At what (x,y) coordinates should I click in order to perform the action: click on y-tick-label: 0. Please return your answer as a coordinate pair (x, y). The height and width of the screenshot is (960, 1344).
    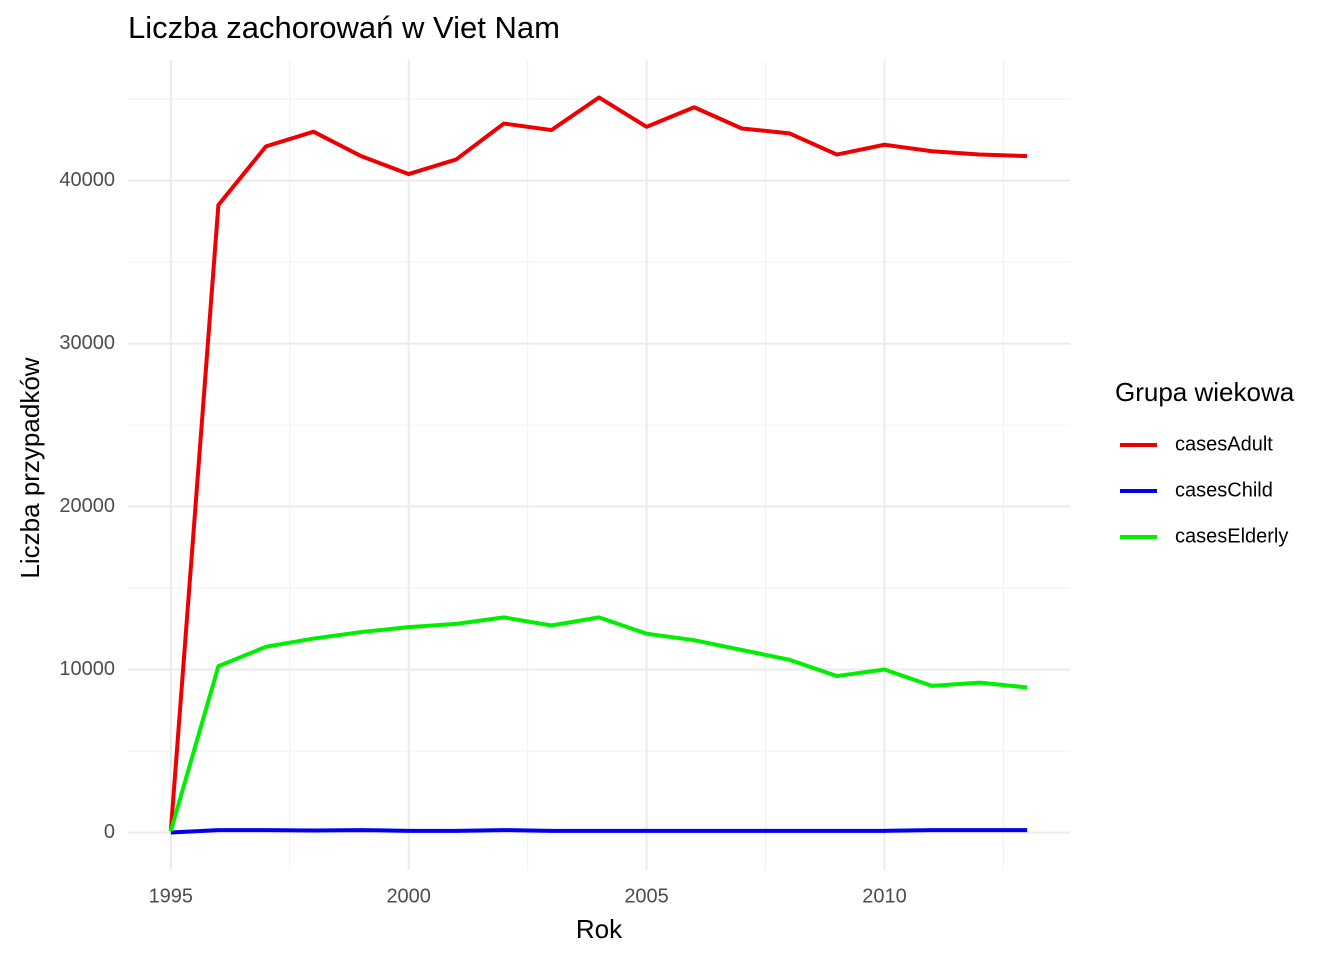
    Looking at the image, I should click on (109, 832).